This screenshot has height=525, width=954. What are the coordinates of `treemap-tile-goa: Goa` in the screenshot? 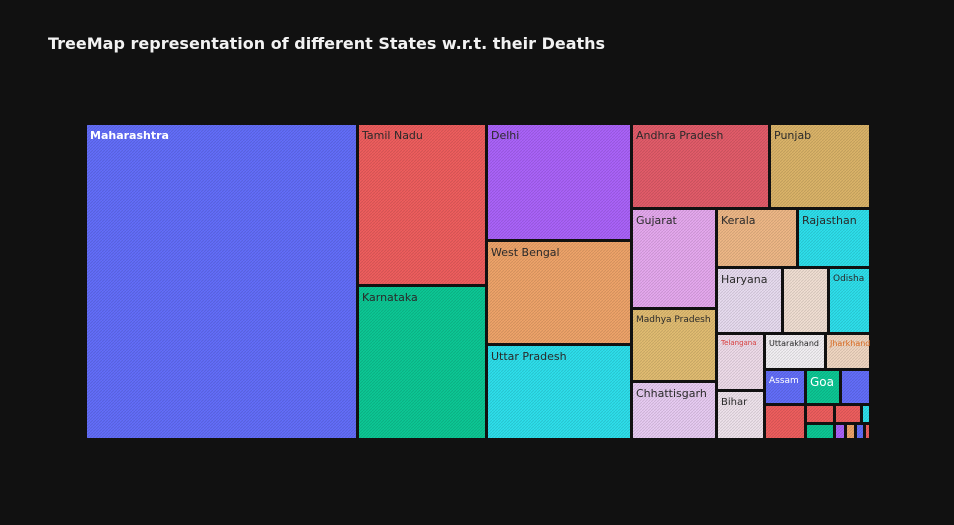 It's located at (823, 387).